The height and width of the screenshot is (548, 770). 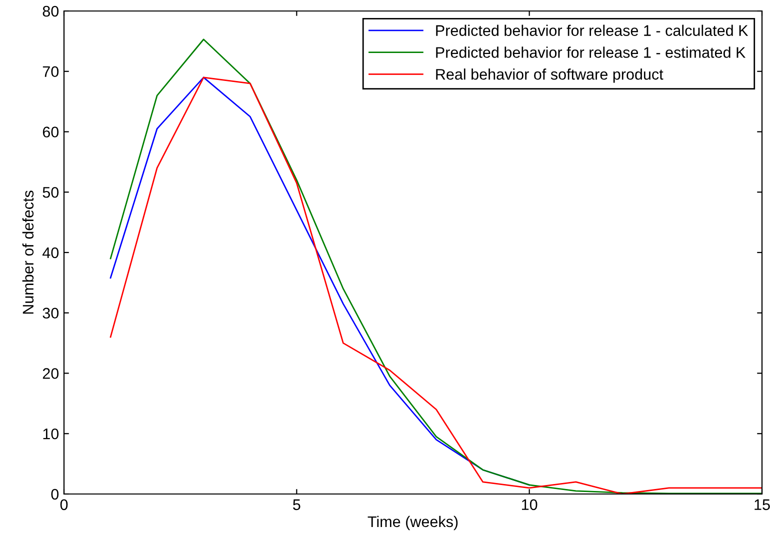 What do you see at coordinates (296, 504) in the screenshot?
I see `x-tick-label: 5` at bounding box center [296, 504].